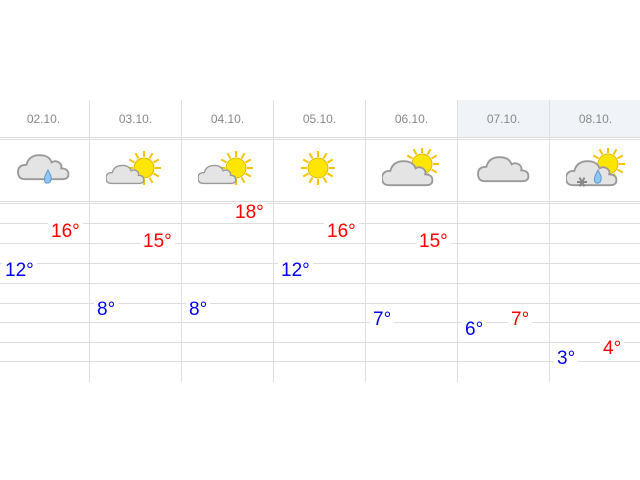 Image resolution: width=640 pixels, height=480 pixels. Describe the element at coordinates (319, 170) in the screenshot. I see `sun-icon` at that location.